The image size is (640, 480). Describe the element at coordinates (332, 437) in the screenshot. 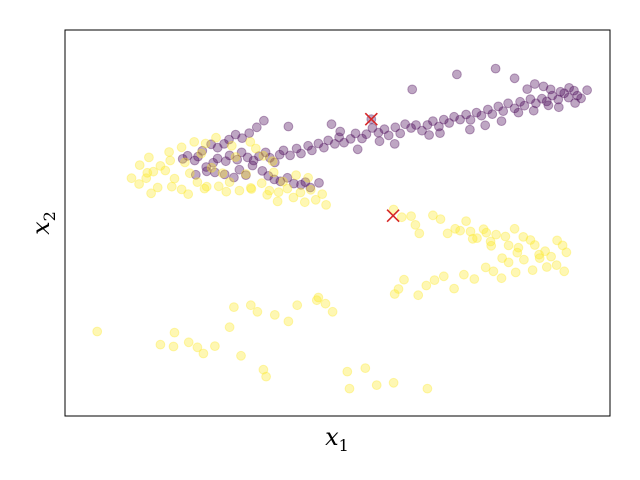

I see `x-axis-label-main: x` at that location.